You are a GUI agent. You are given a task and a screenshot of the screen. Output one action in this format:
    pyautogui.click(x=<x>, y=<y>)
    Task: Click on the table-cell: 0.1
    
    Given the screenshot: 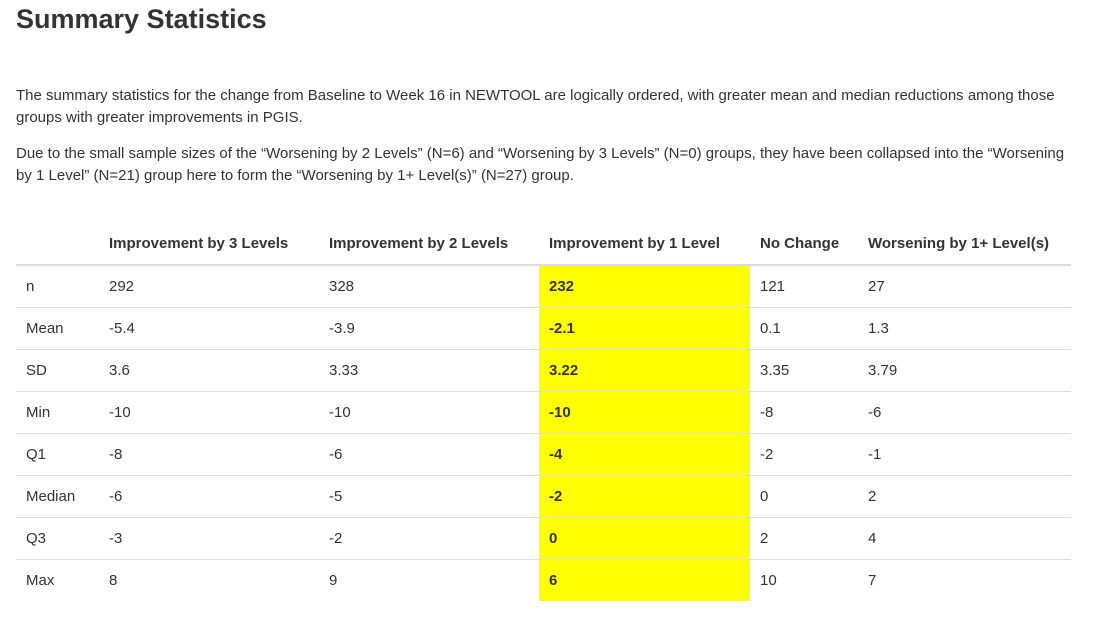 What is the action you would take?
    pyautogui.click(x=804, y=328)
    